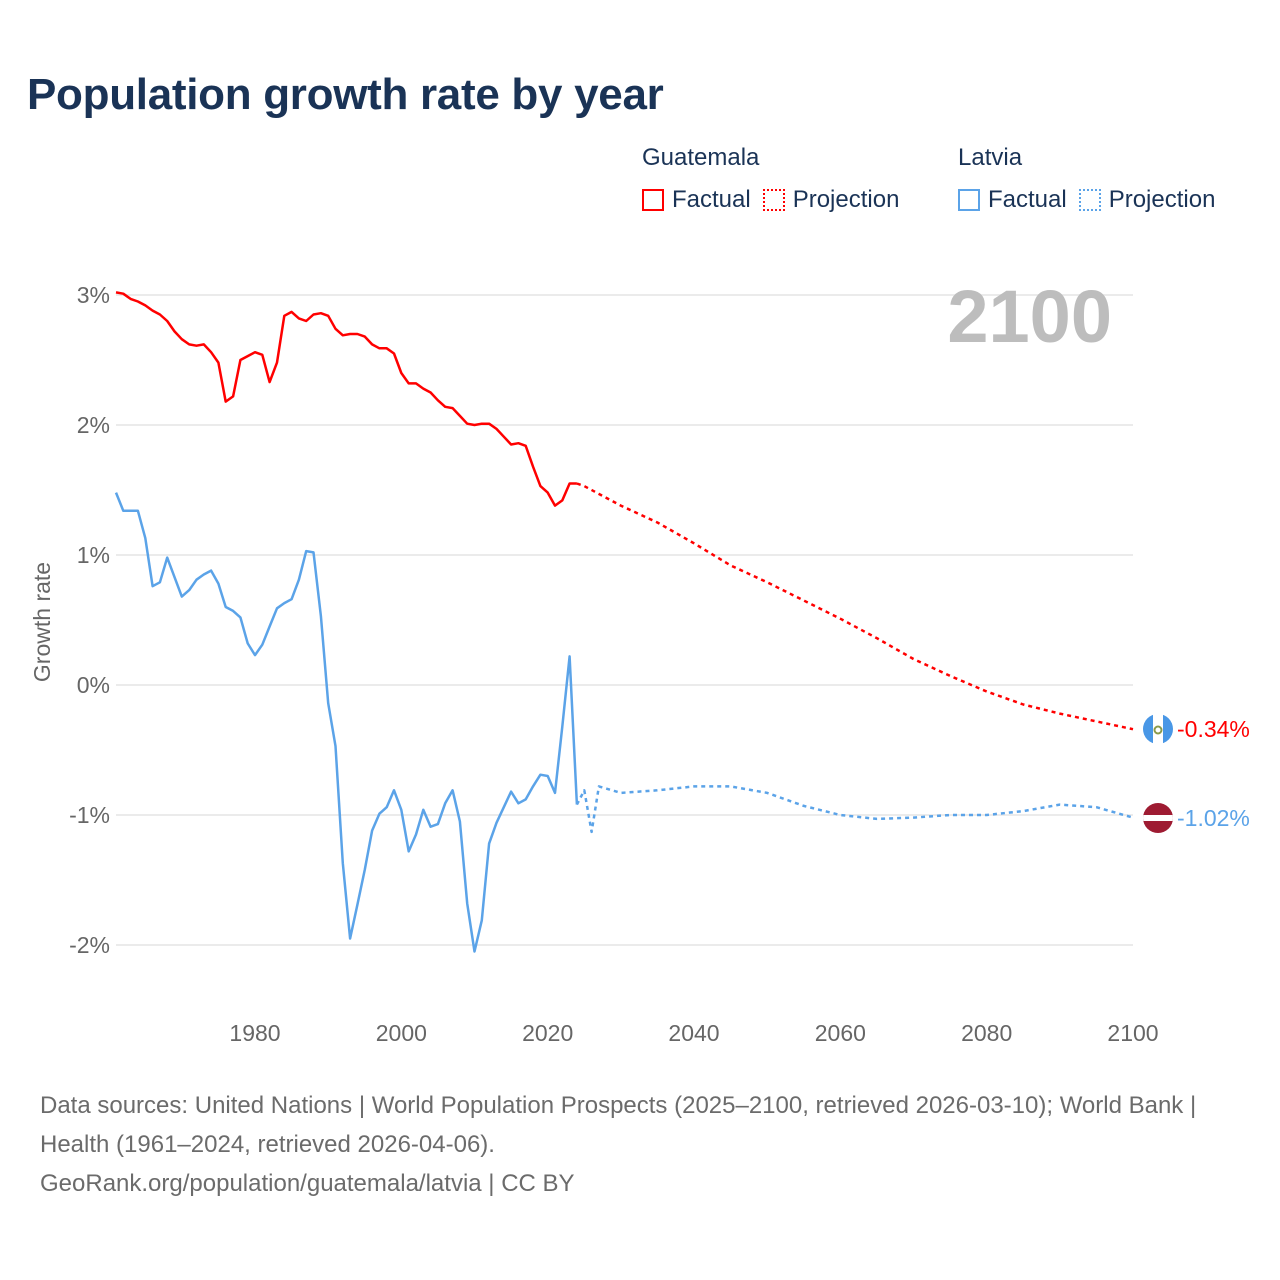 The height and width of the screenshot is (1280, 1280). I want to click on x-tick-label: 2100, so click(1132, 1033).